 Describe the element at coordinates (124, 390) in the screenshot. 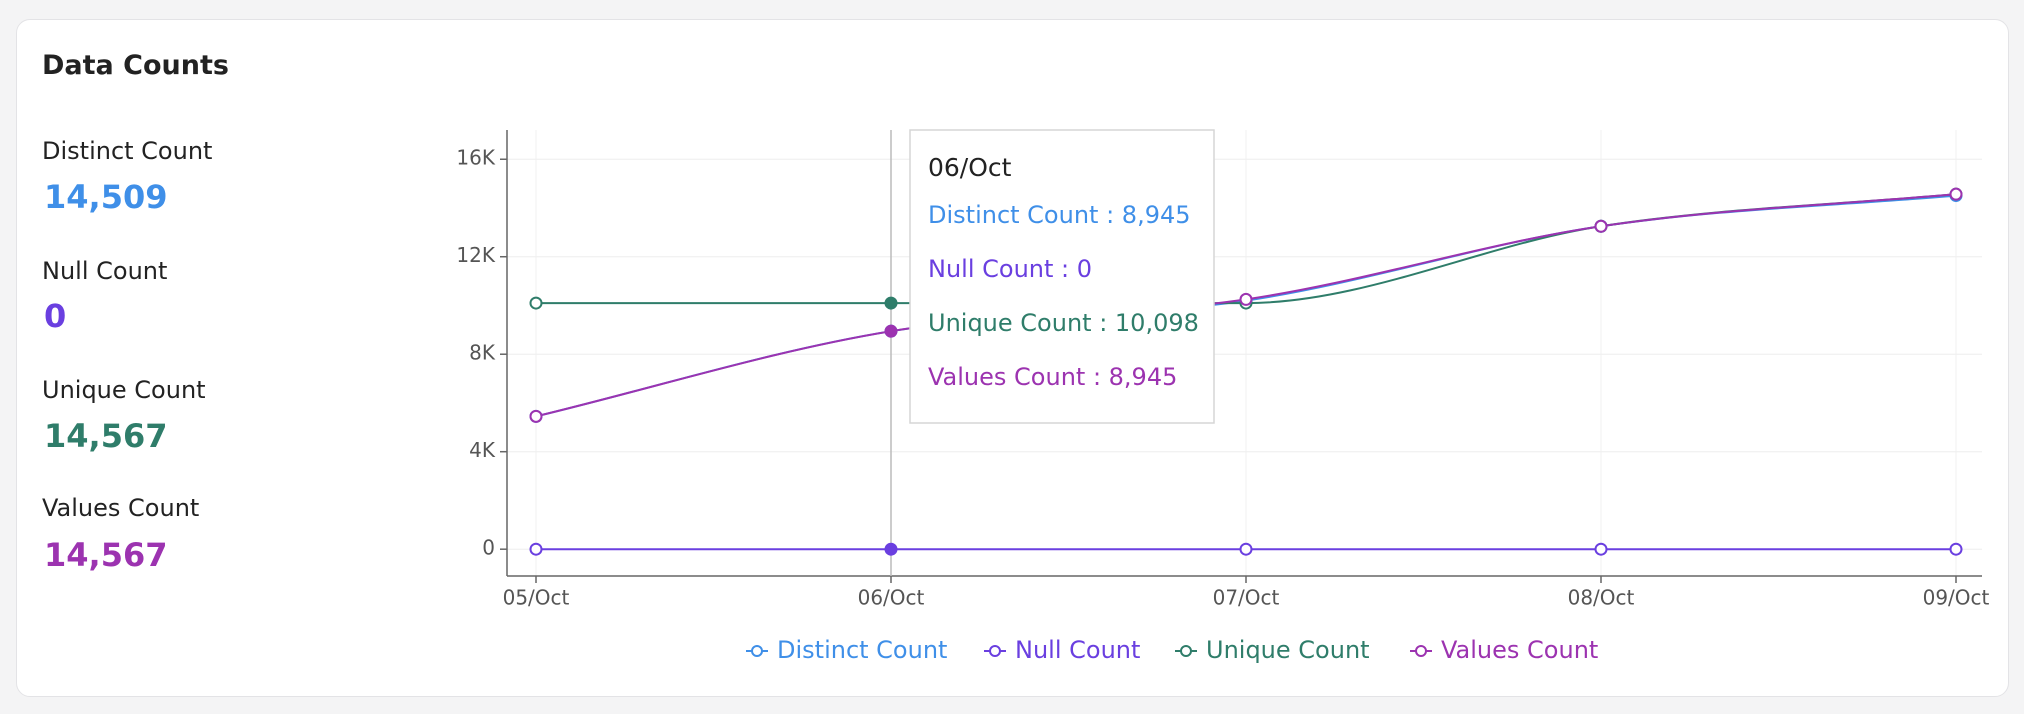

I see `stat-label: Unique Count` at that location.